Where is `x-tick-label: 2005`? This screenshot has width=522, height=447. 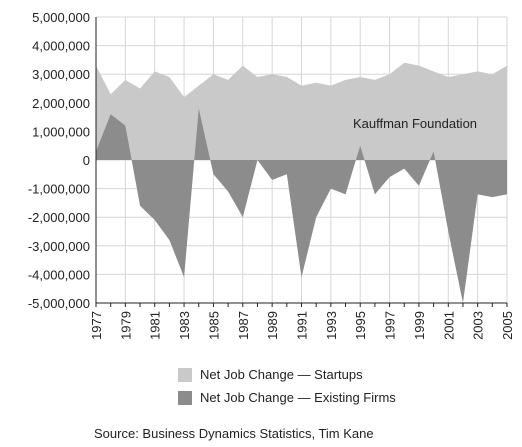 x-tick-label: 2005 is located at coordinates (507, 325).